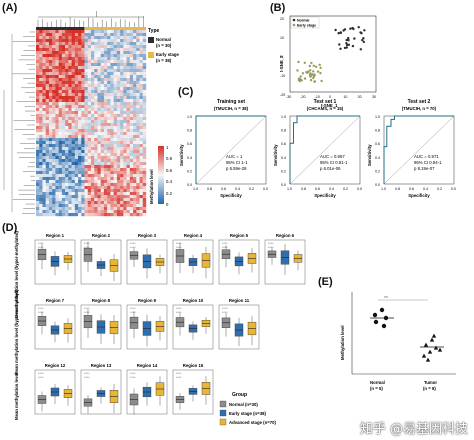 Image resolution: width=474 pixels, height=440 pixels. Describe the element at coordinates (375, 315) in the screenshot. I see `e-point-normal` at that location.